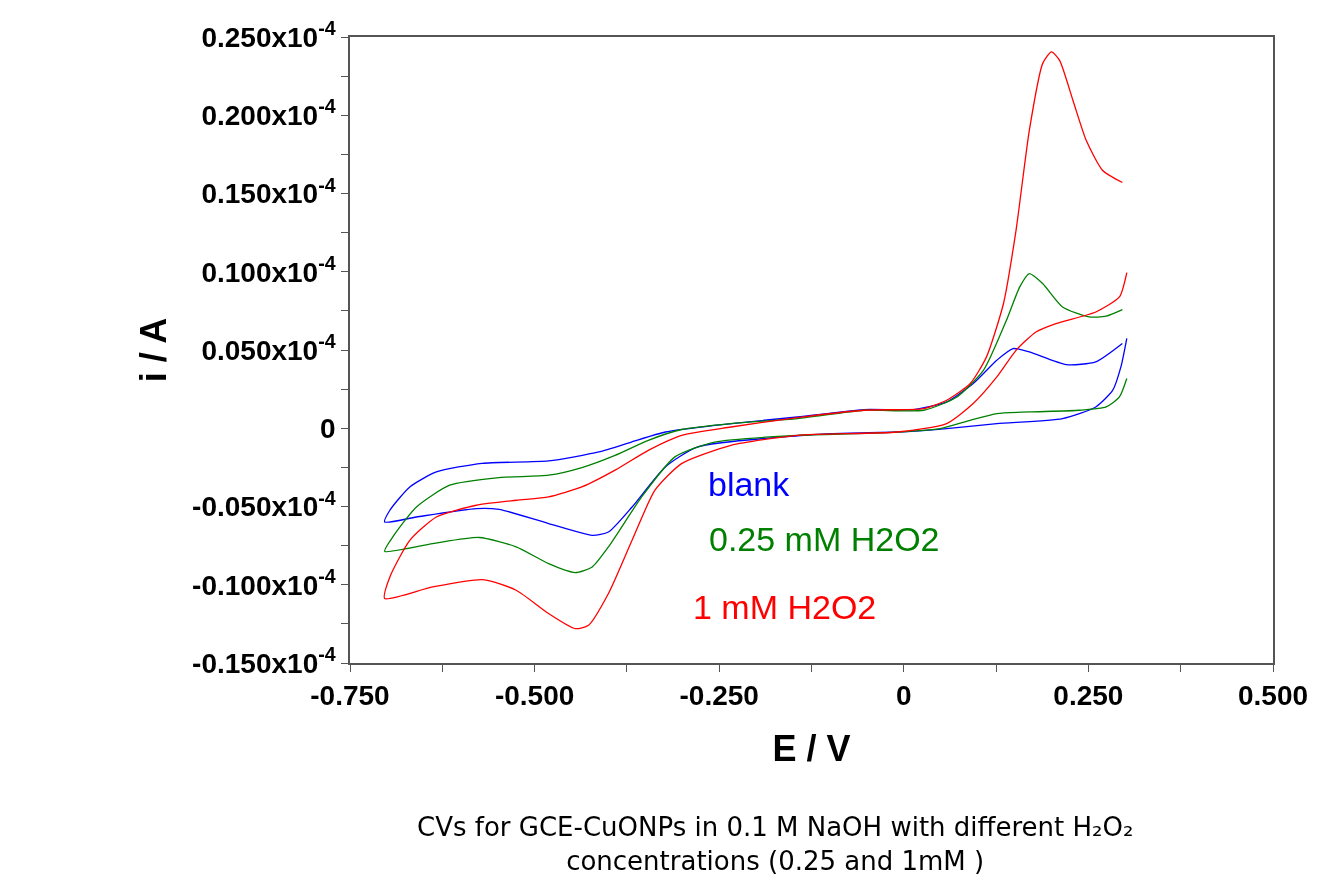  Describe the element at coordinates (824, 539) in the screenshot. I see `series-label: 0.25 mM H2O2` at that location.